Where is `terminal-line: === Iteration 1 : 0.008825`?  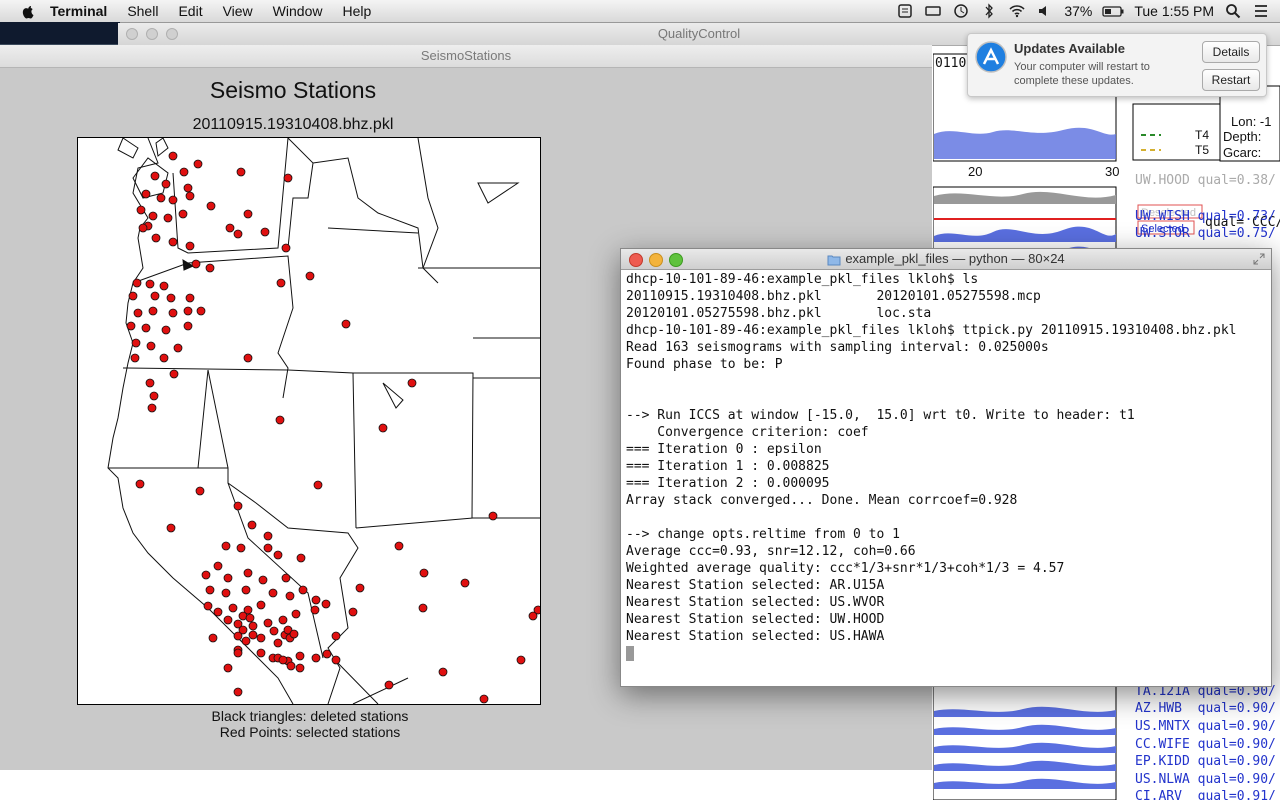
terminal-line: === Iteration 1 : 0.008825 is located at coordinates (728, 466).